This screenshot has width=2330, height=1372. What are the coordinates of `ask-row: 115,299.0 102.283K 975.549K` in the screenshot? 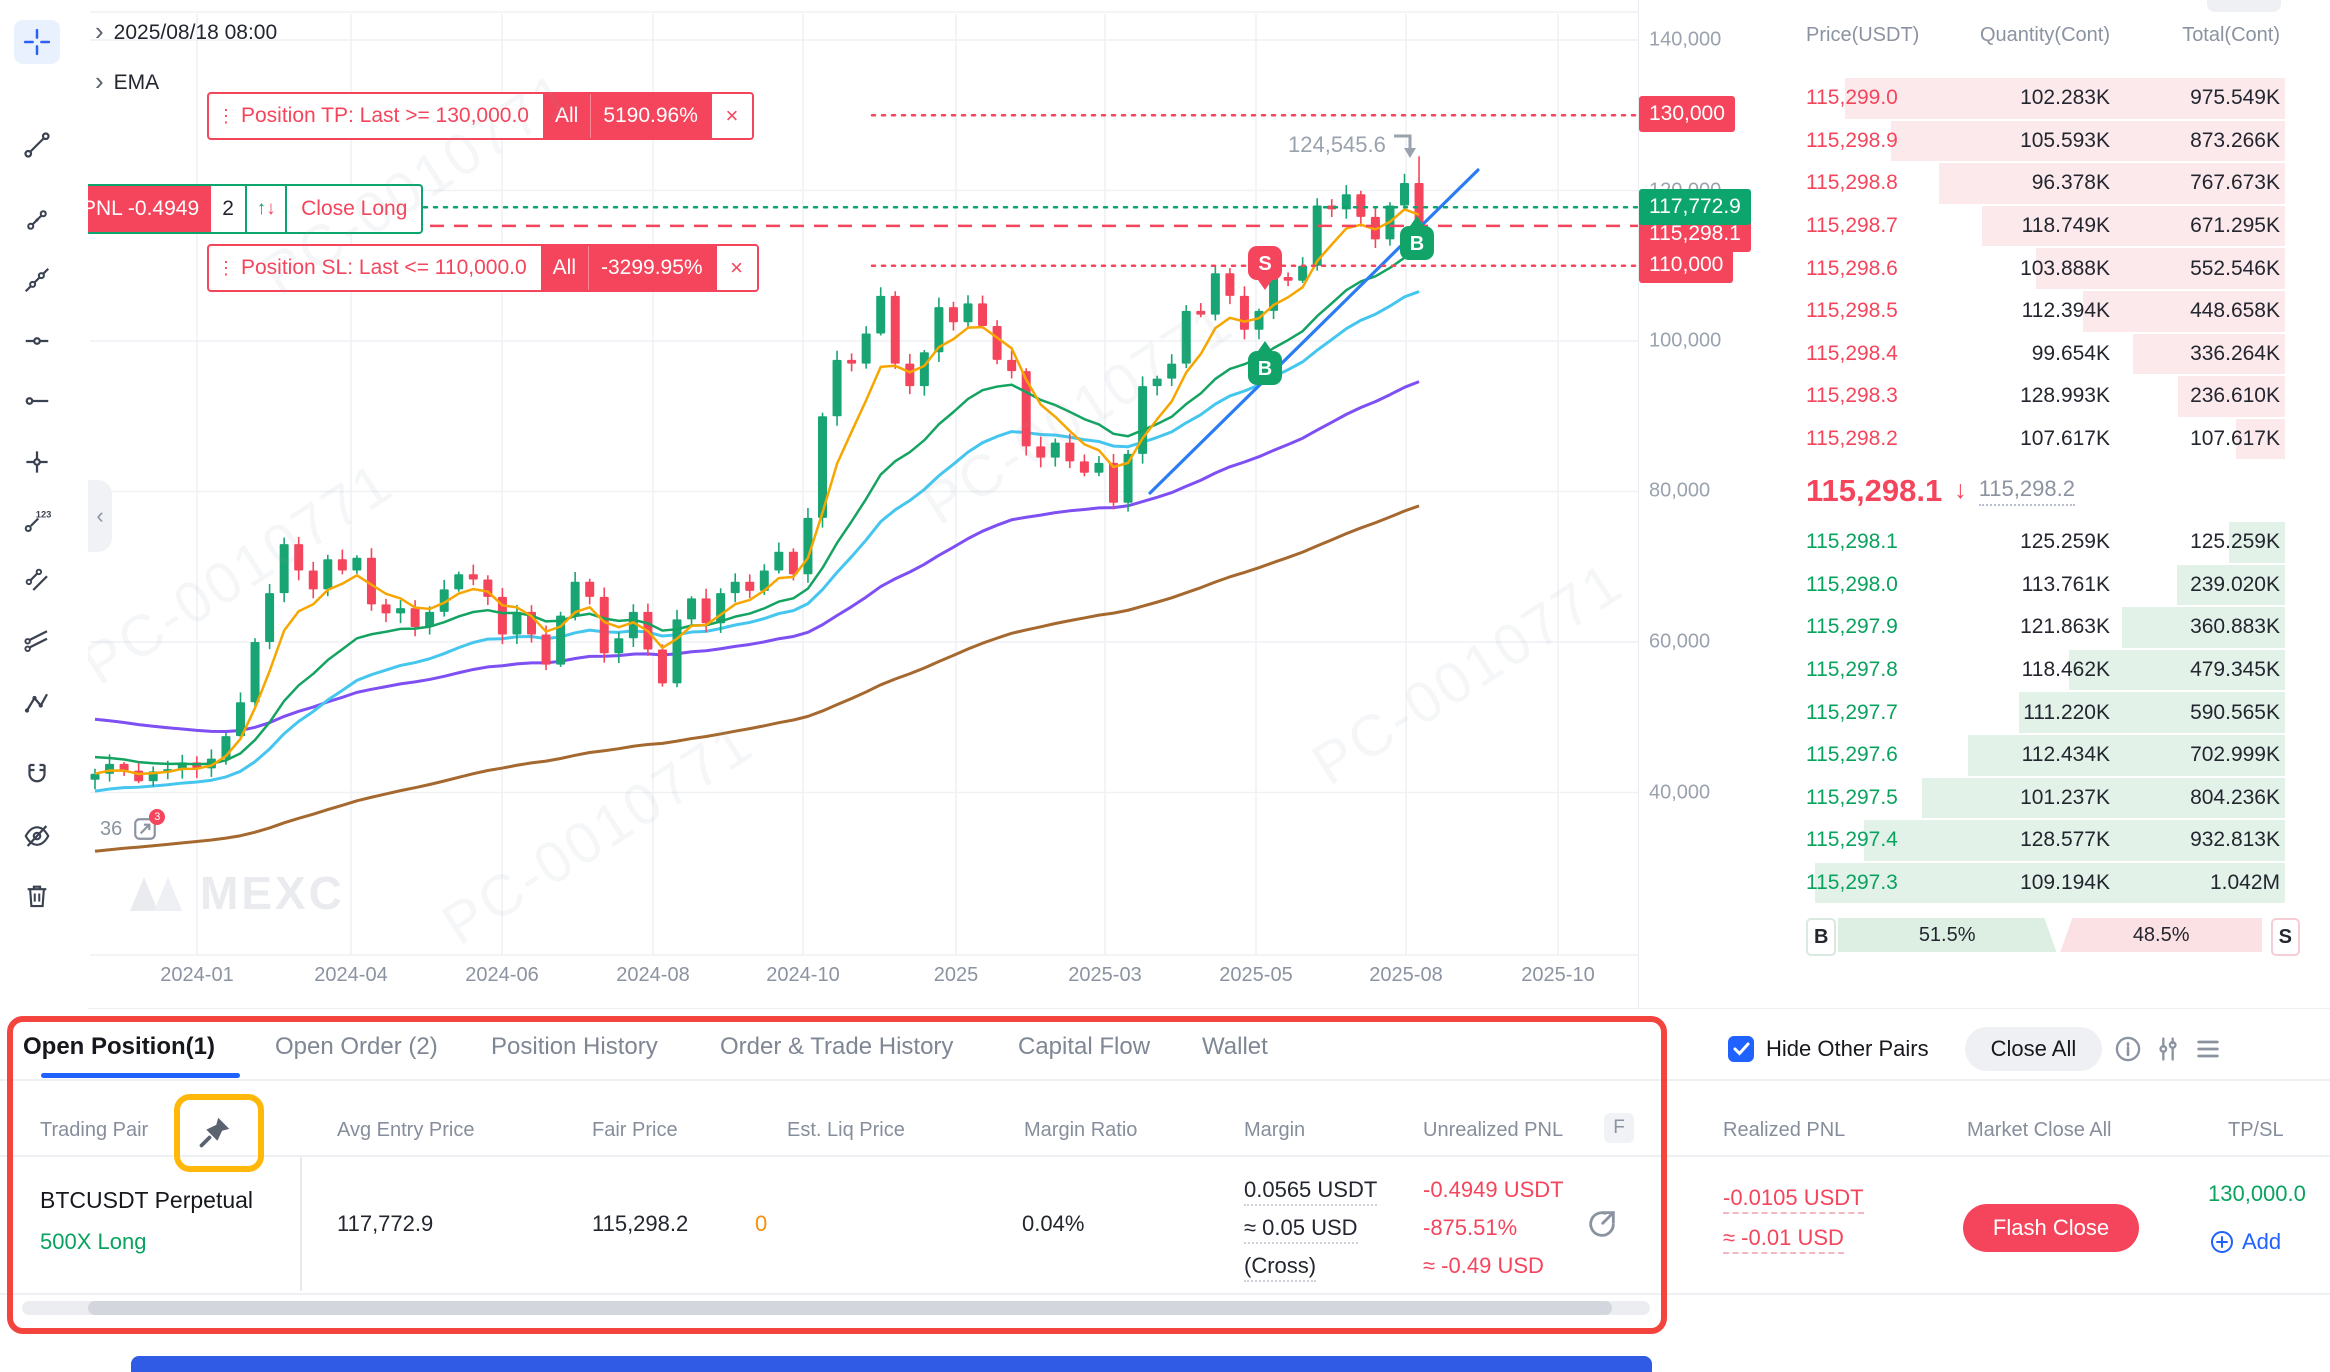 It's located at (2060, 98).